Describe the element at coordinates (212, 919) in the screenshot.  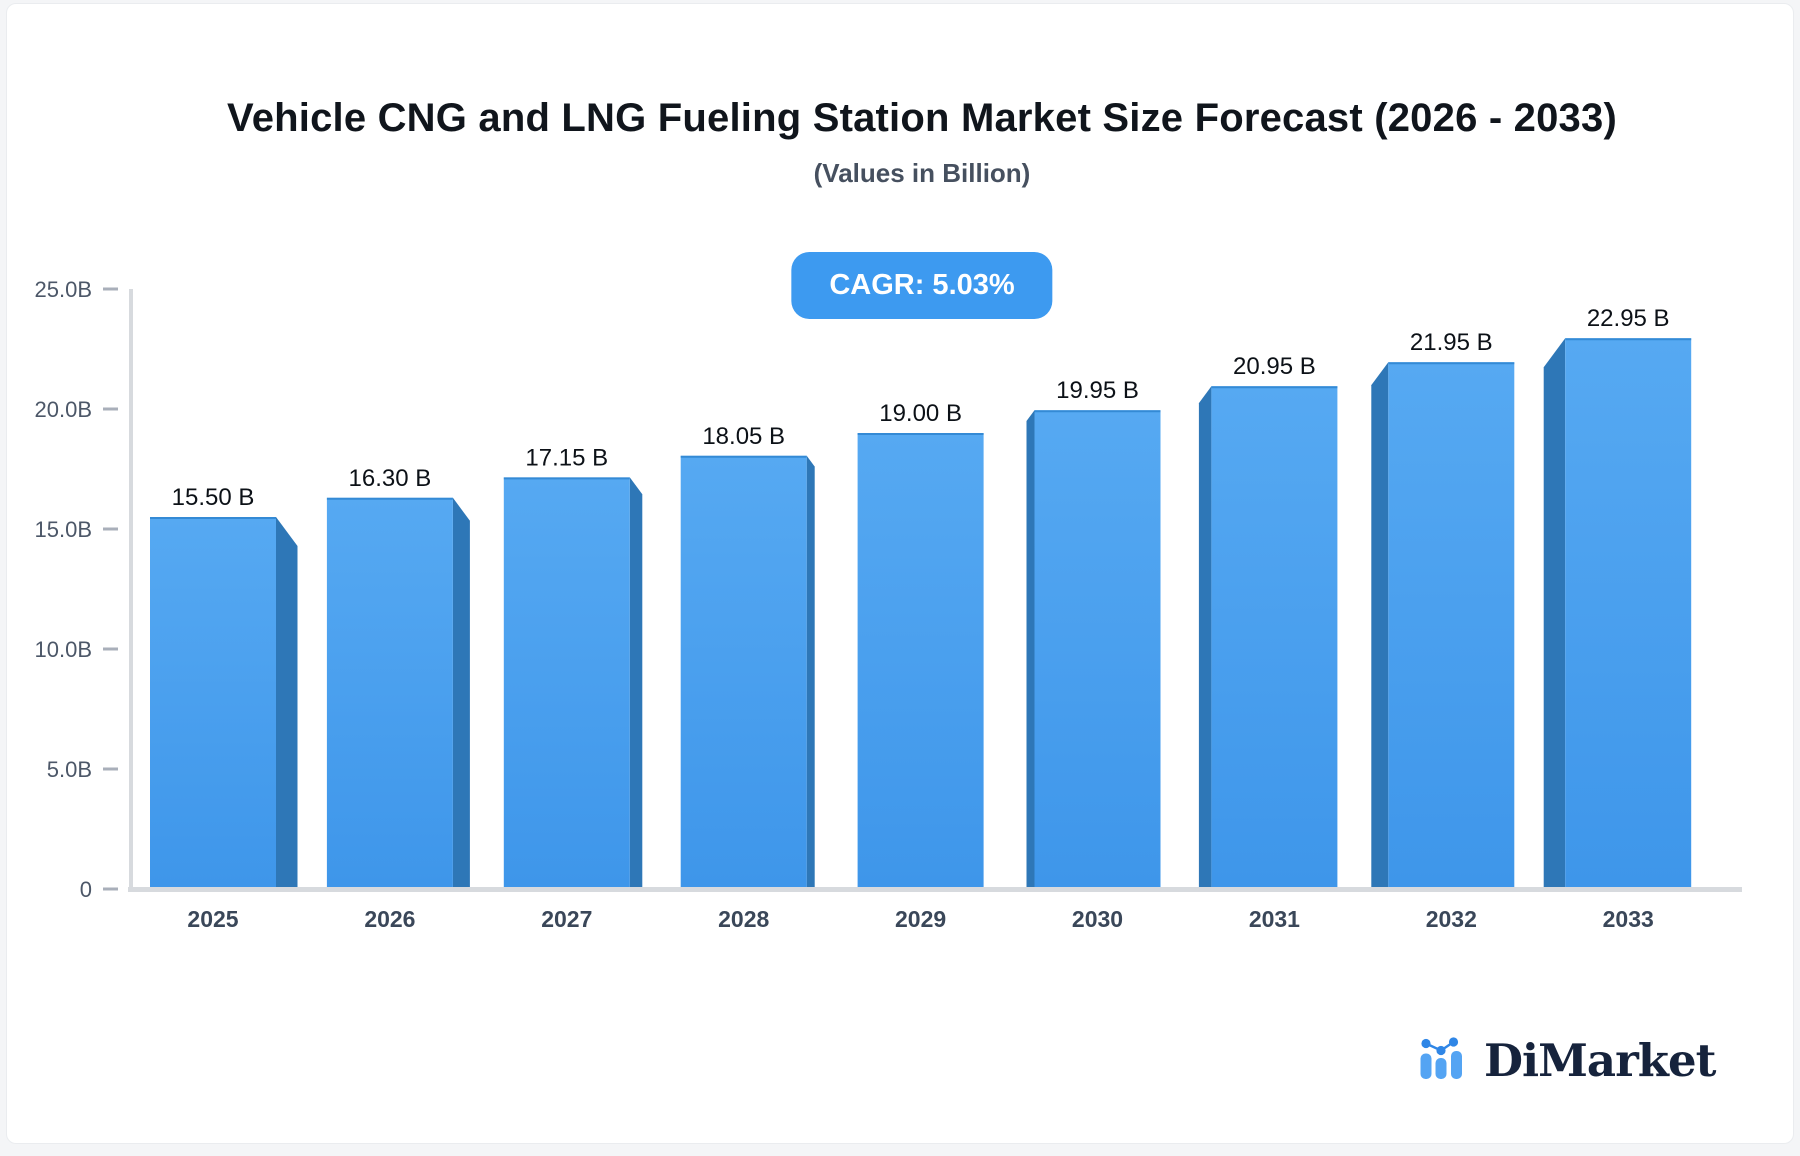
I see `x-axis-label-2025: 2025` at that location.